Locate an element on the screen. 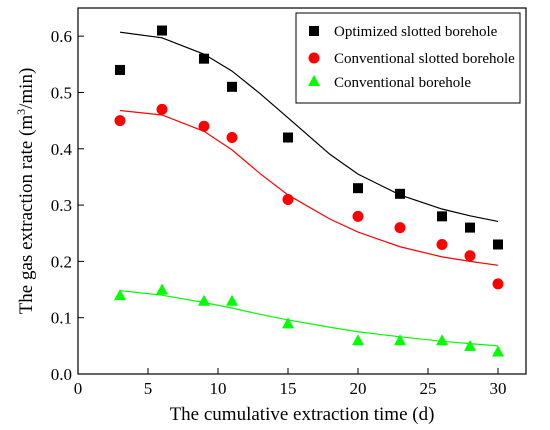  x-tick-label: 25 is located at coordinates (428, 388).